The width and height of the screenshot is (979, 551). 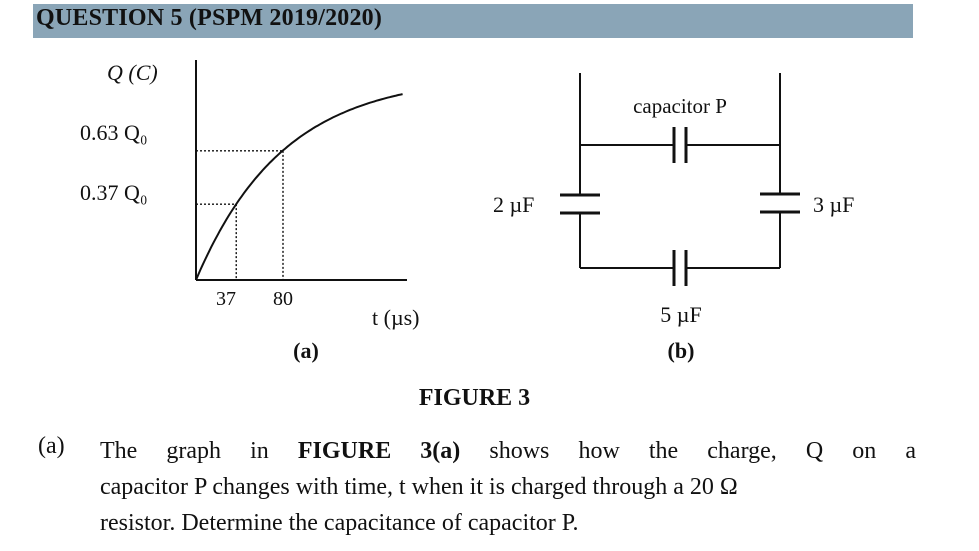 What do you see at coordinates (226, 299) in the screenshot?
I see `x-tick-label-37: 37` at bounding box center [226, 299].